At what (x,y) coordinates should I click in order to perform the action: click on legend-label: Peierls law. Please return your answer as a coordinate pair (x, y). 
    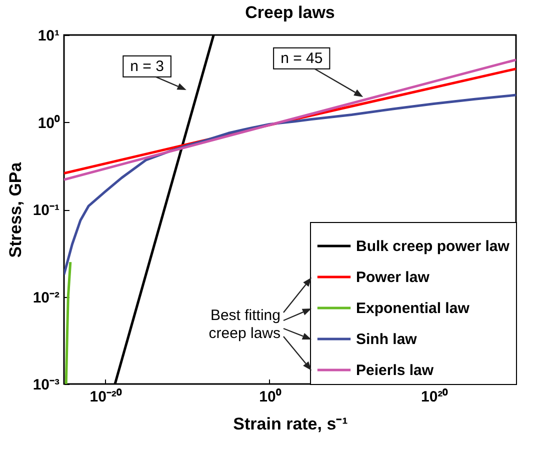
    Looking at the image, I should click on (395, 370).